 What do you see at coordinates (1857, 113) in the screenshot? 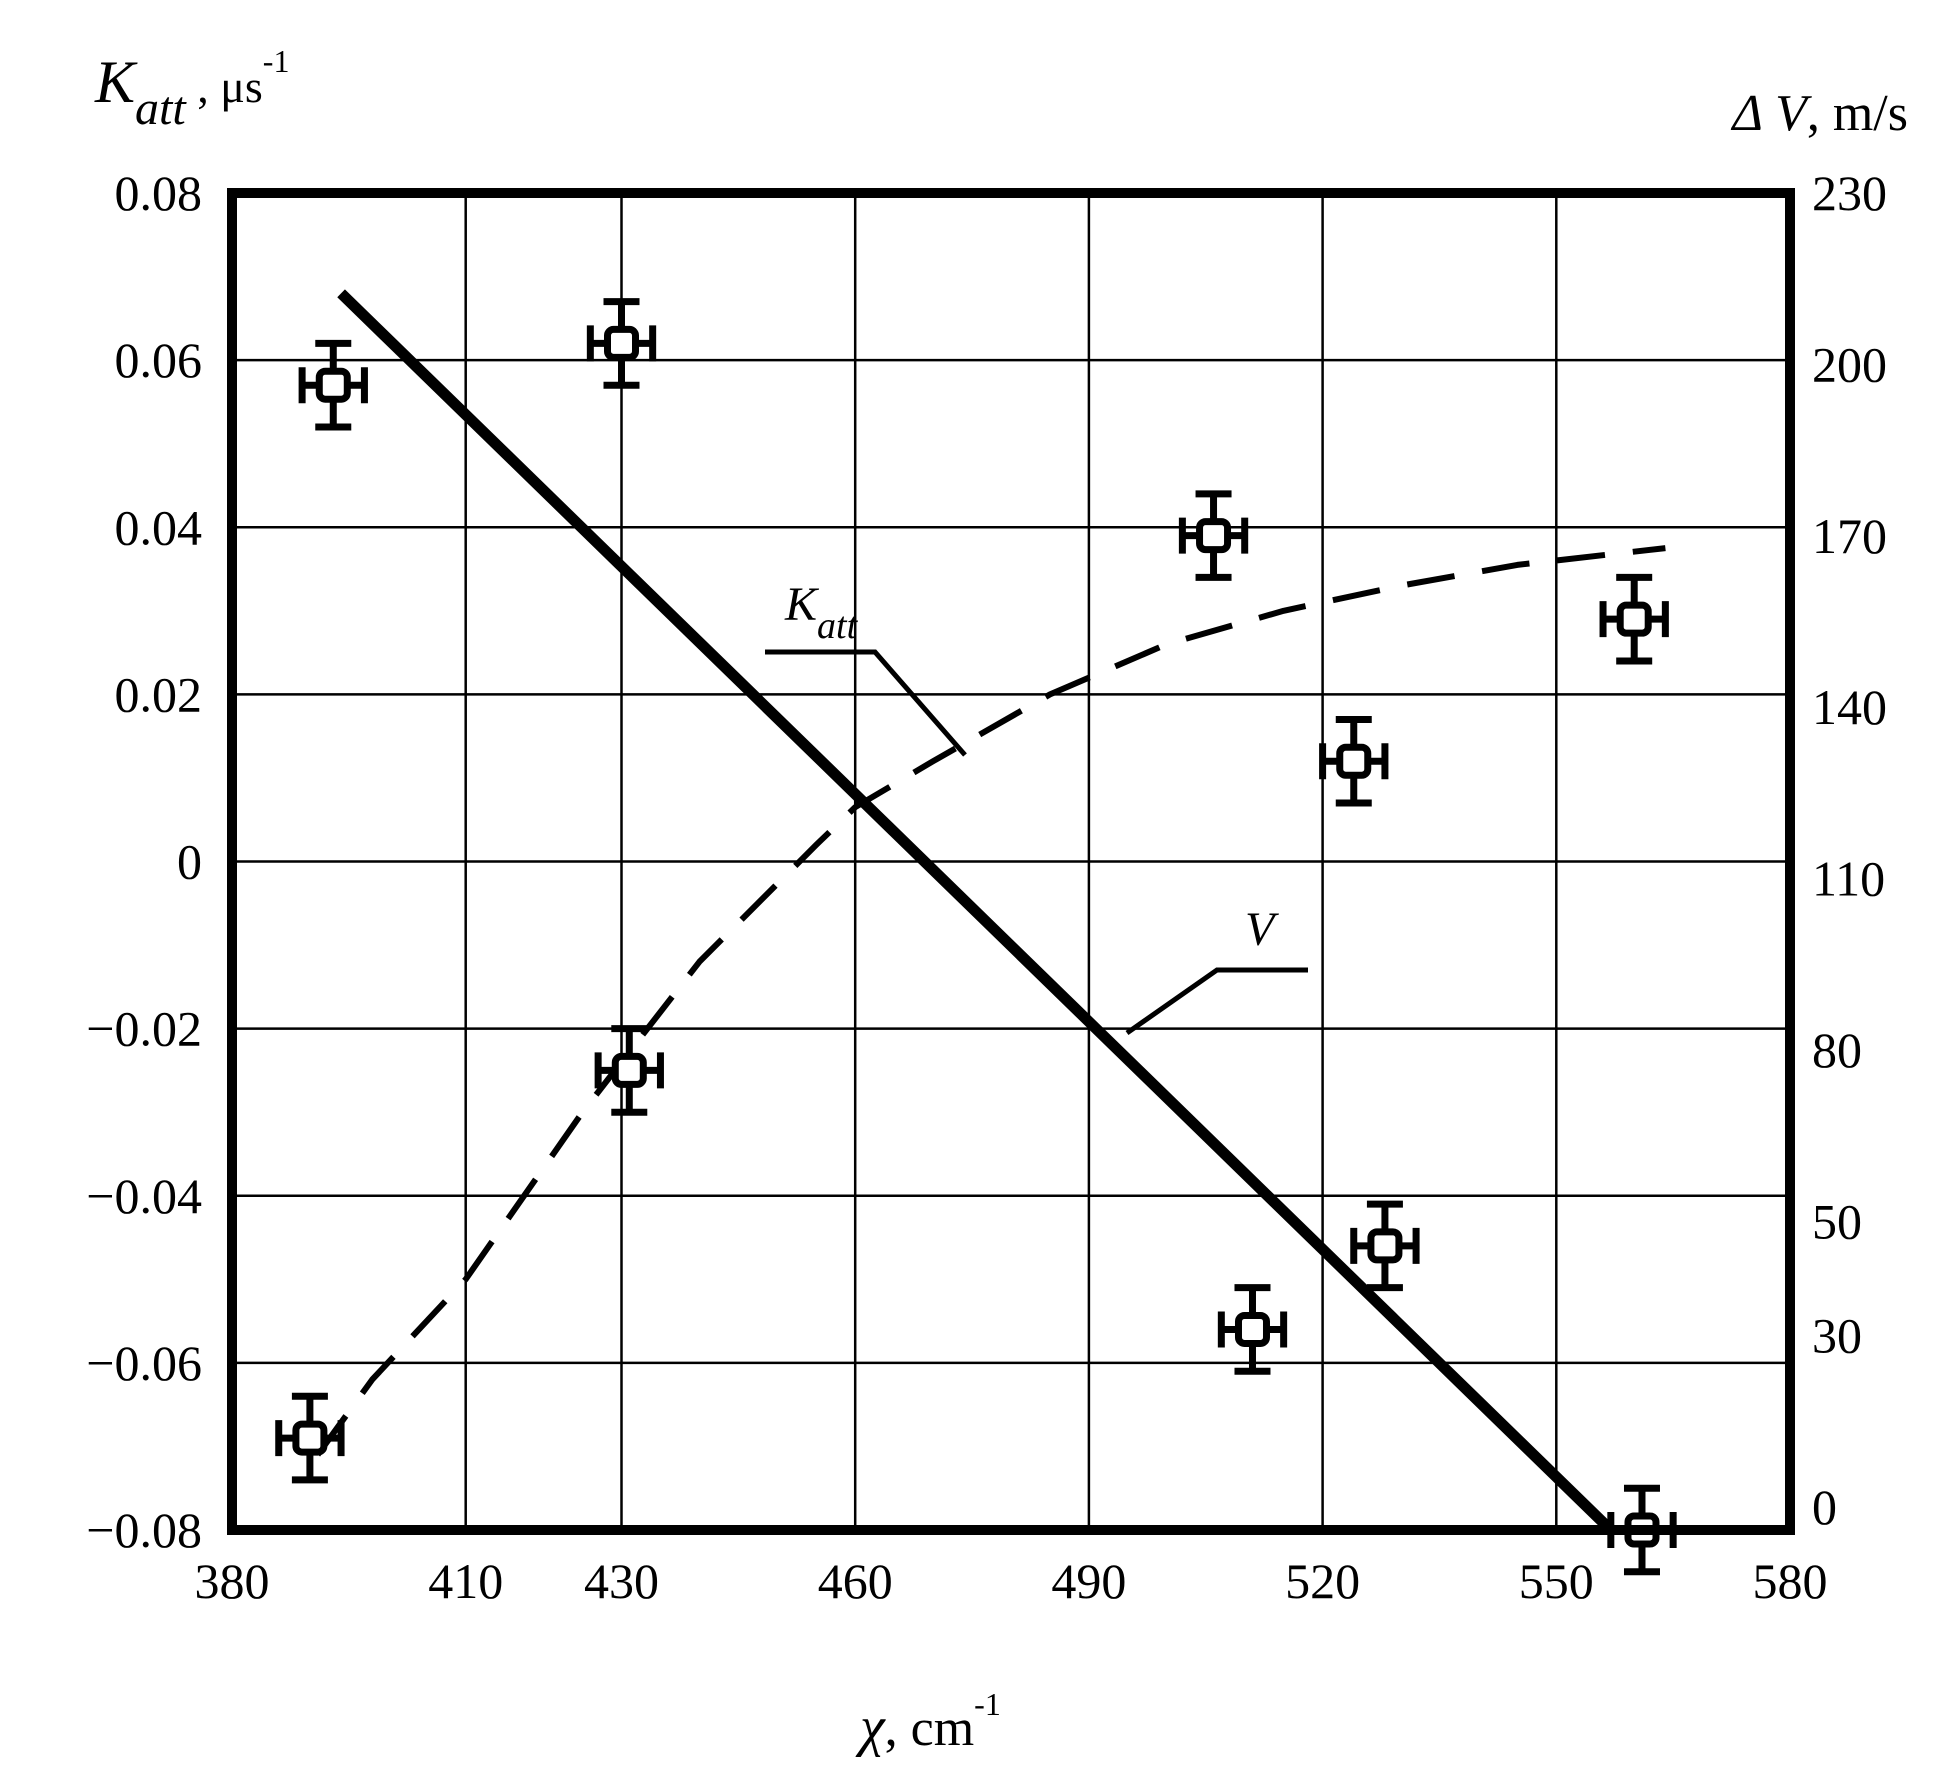
I see `y-right-title-unit: , m/s` at bounding box center [1857, 113].